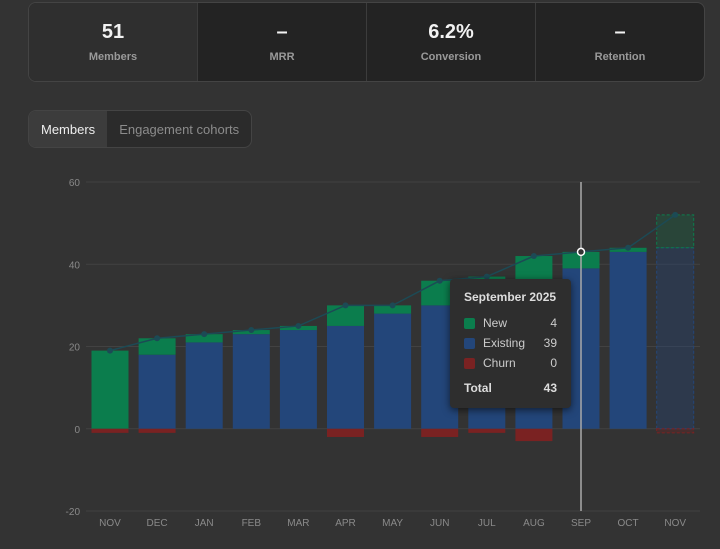 This screenshot has width=720, height=549. Describe the element at coordinates (179, 129) in the screenshot. I see `tab-engagement-cohorts: Engagement cohorts` at that location.